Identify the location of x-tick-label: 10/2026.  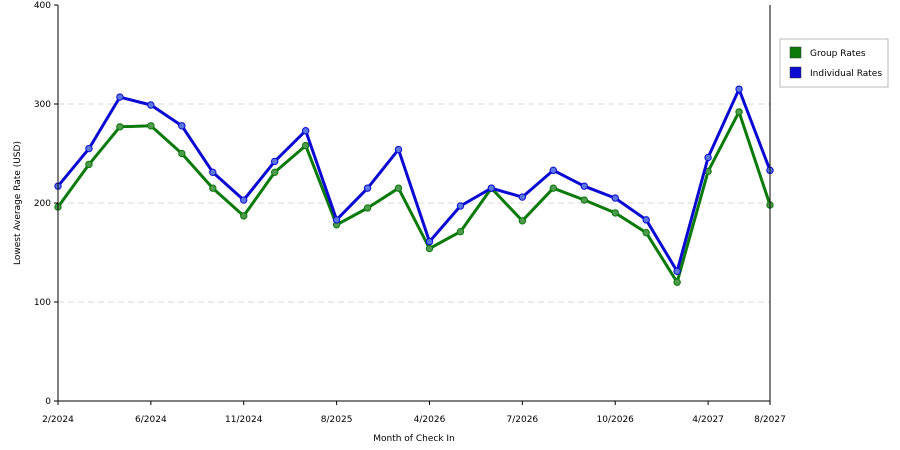
(616, 420).